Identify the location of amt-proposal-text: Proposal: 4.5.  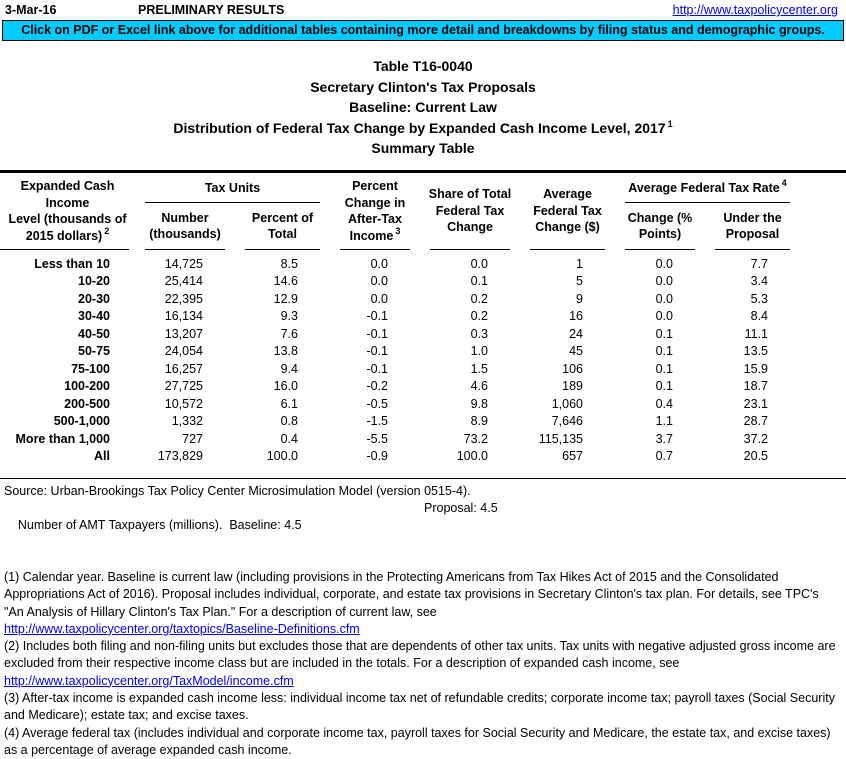
(461, 508).